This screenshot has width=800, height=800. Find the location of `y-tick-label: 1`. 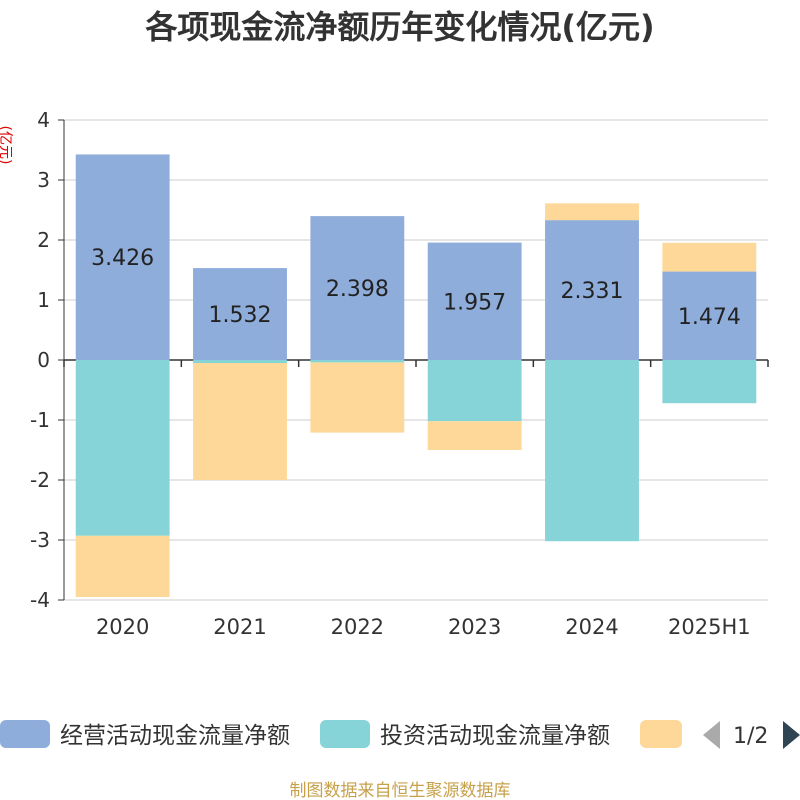

y-tick-label: 1 is located at coordinates (43, 300).